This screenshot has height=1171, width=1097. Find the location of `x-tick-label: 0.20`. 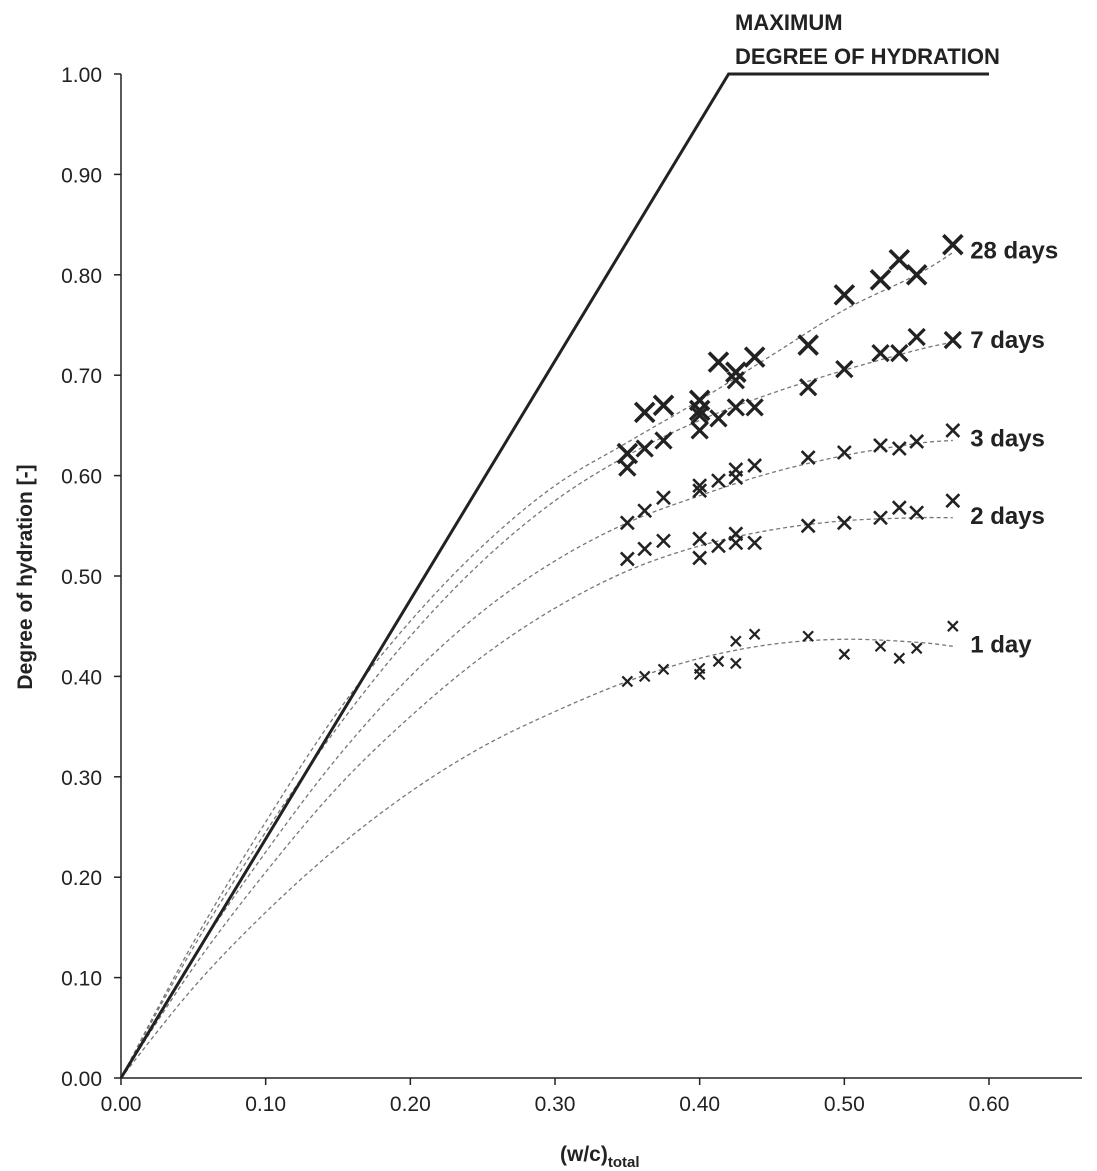

x-tick-label: 0.20 is located at coordinates (410, 1104).